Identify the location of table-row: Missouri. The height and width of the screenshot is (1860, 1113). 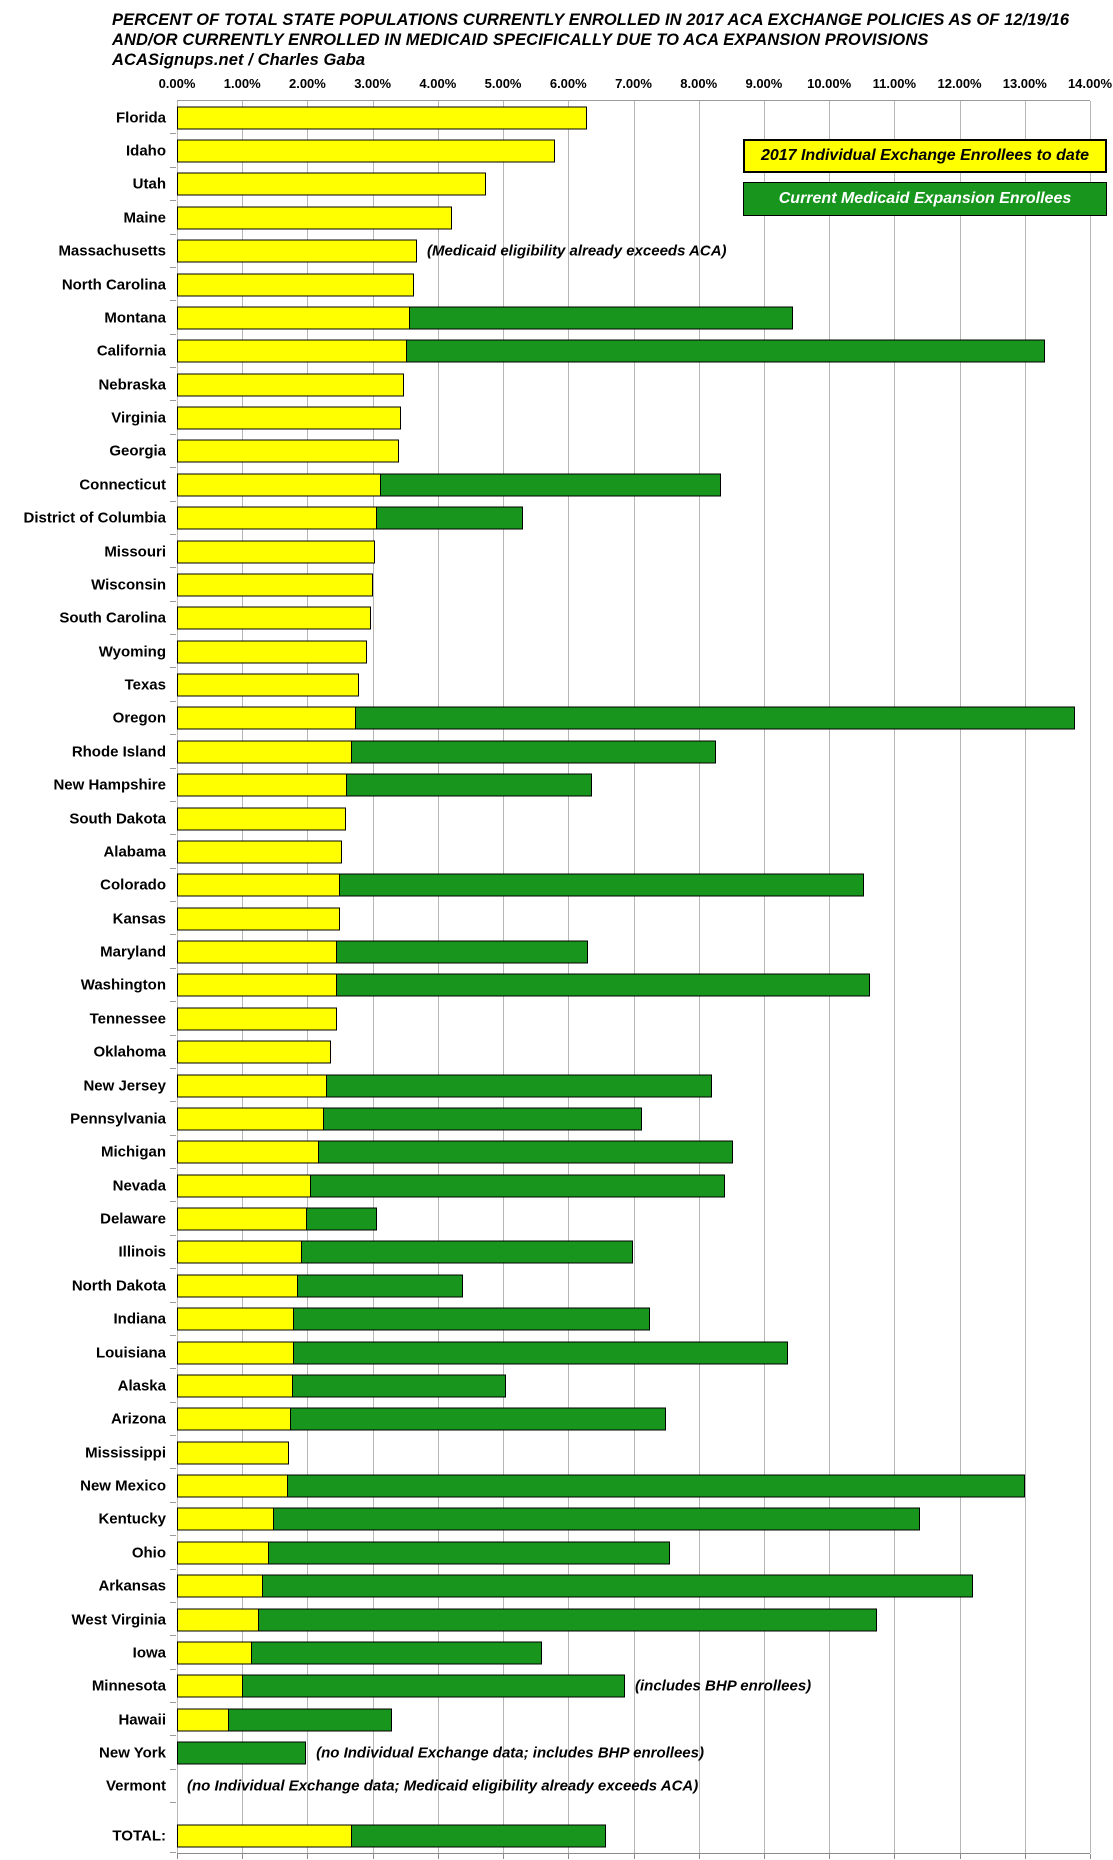
(597, 552).